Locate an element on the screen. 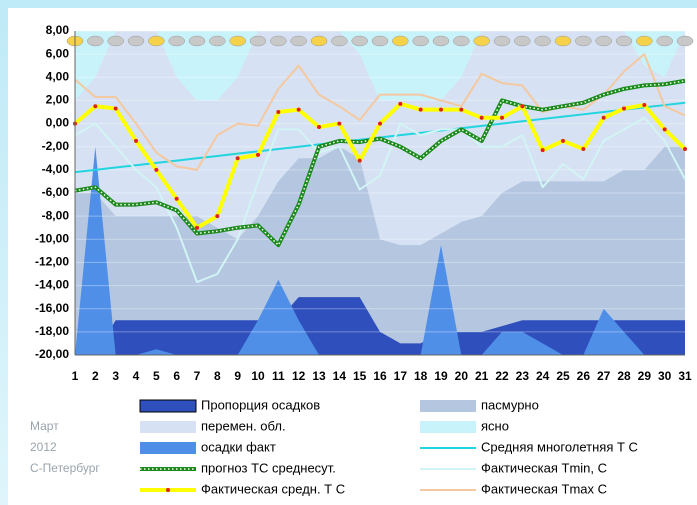 The image size is (697, 505). y-tick-label: -16,00 is located at coordinates (52, 308).